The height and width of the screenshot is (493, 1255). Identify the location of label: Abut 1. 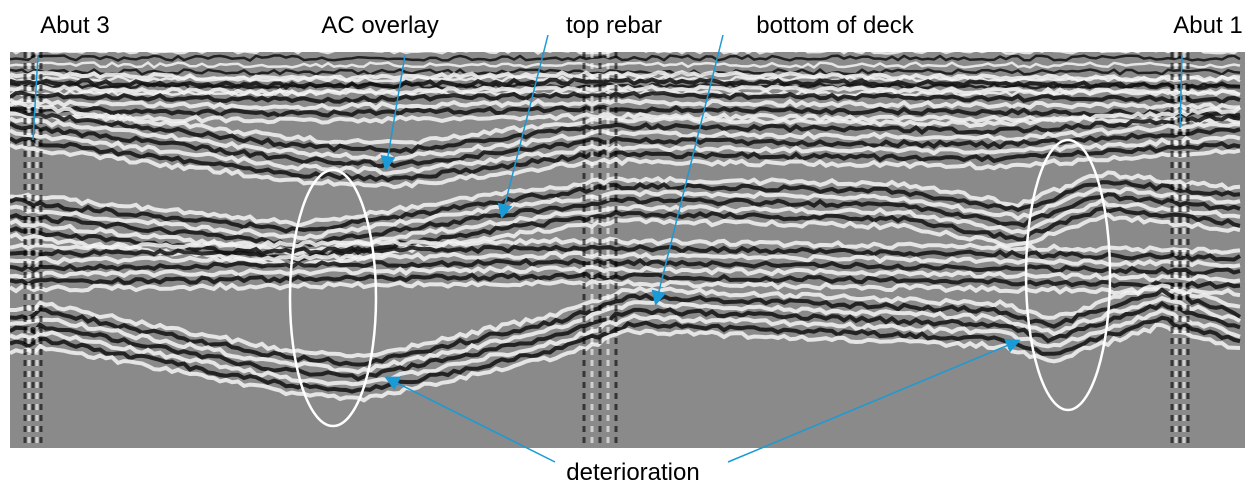
(1207, 25).